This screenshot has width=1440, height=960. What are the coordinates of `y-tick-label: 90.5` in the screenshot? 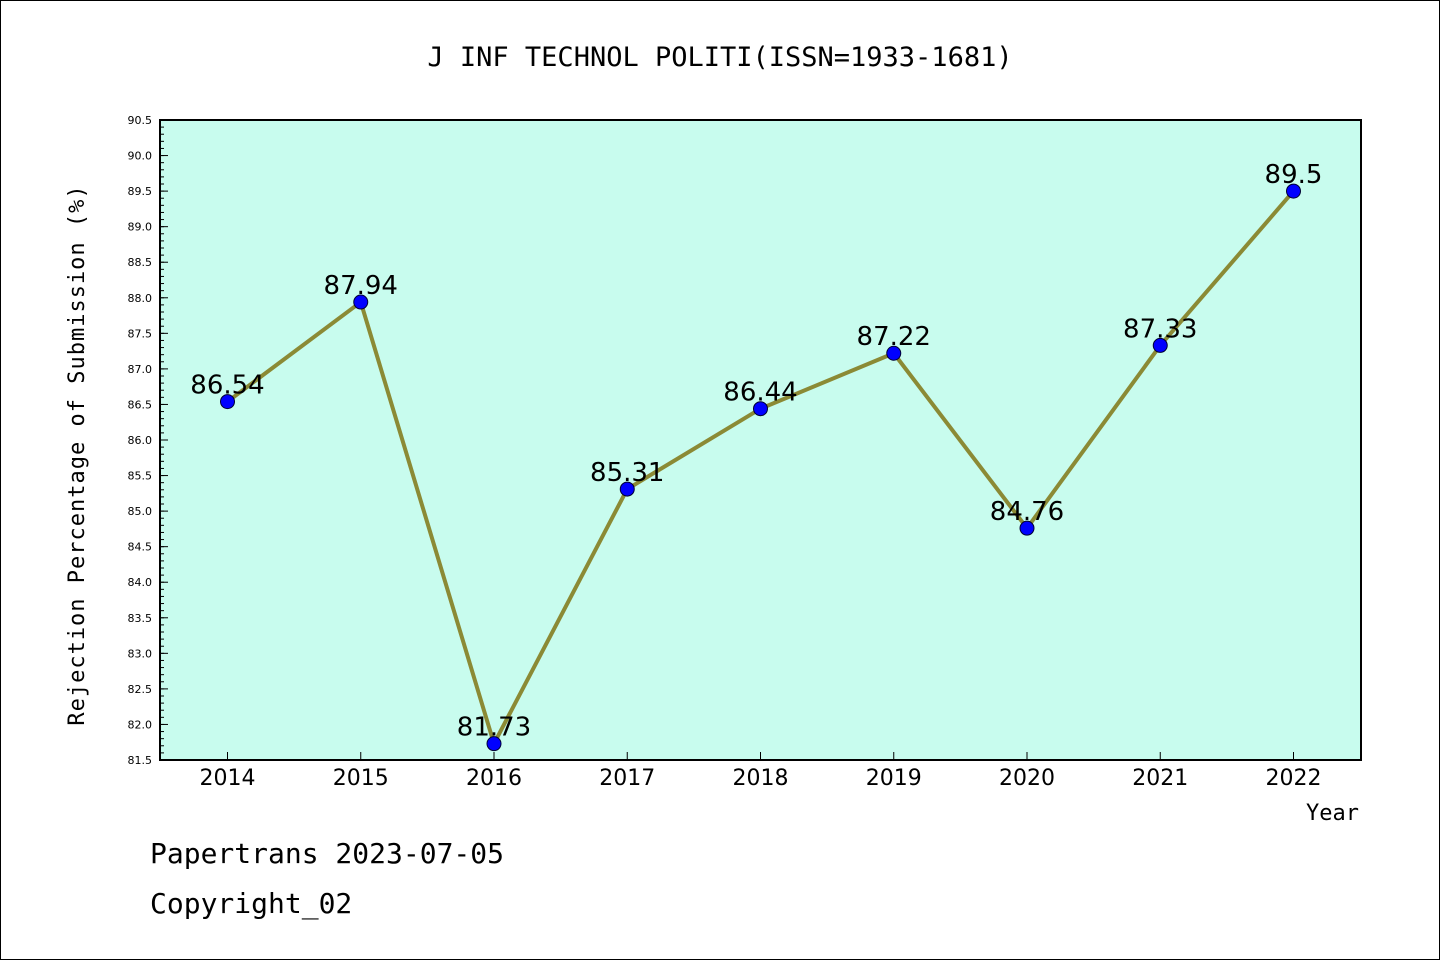 It's located at (140, 120).